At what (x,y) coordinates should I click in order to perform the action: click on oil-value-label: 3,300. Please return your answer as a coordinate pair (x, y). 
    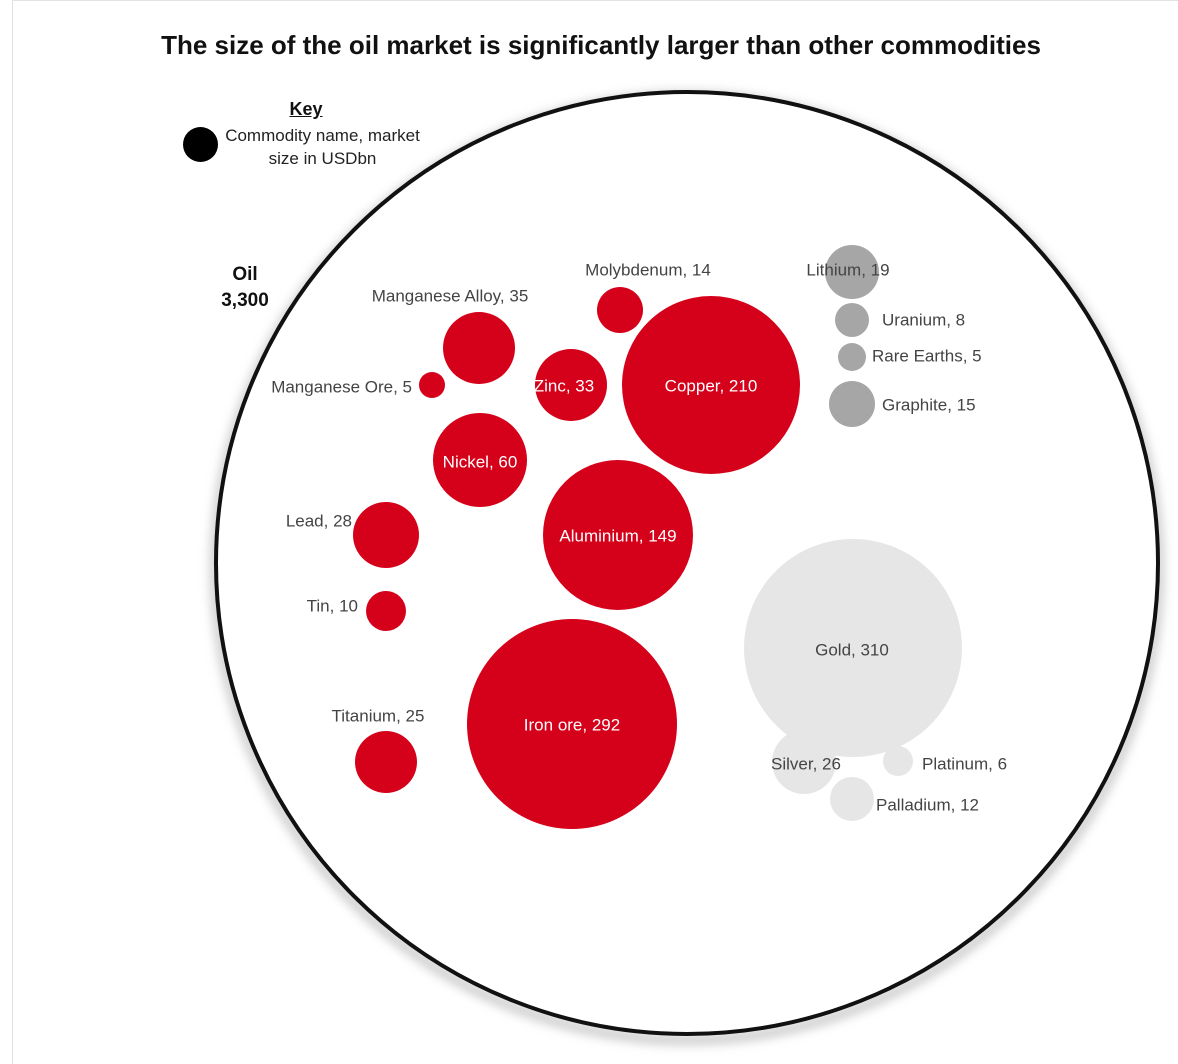
    Looking at the image, I should click on (245, 300).